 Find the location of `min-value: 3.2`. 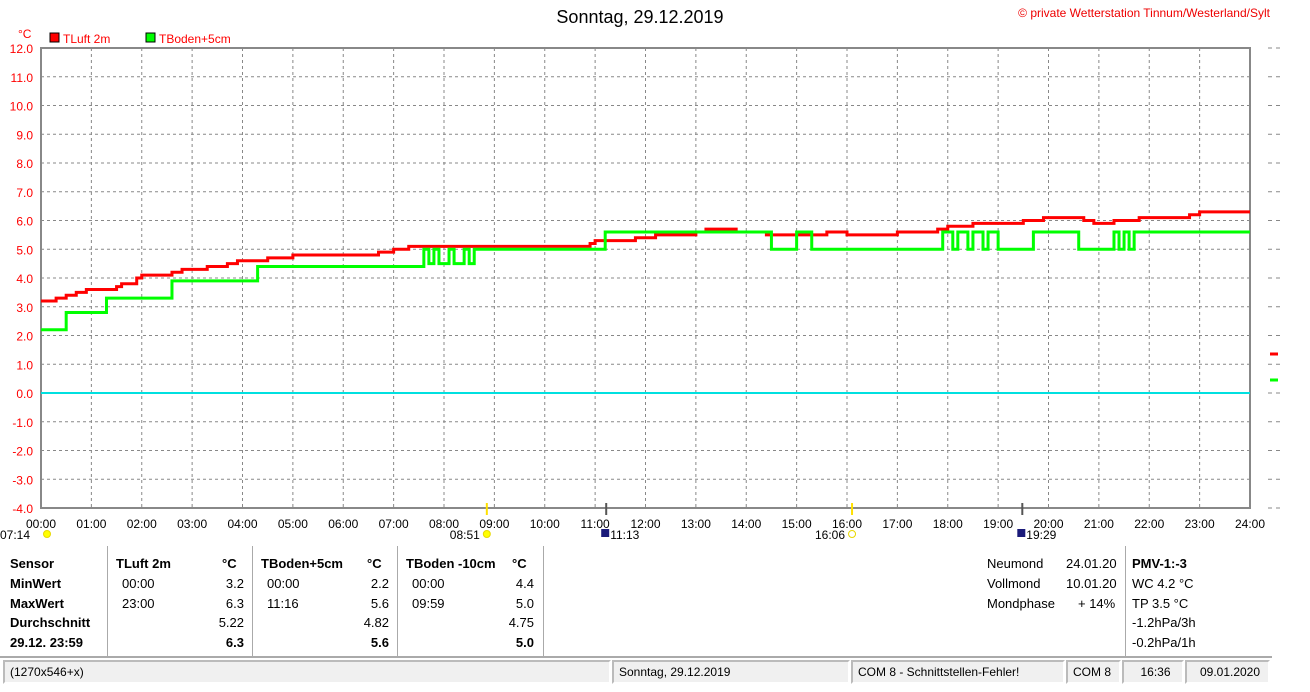

min-value: 3.2 is located at coordinates (234, 583).